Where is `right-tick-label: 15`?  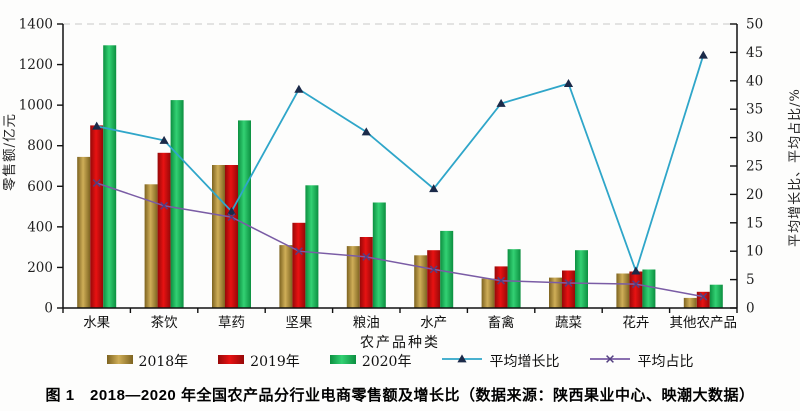
right-tick-label: 15 is located at coordinates (754, 223).